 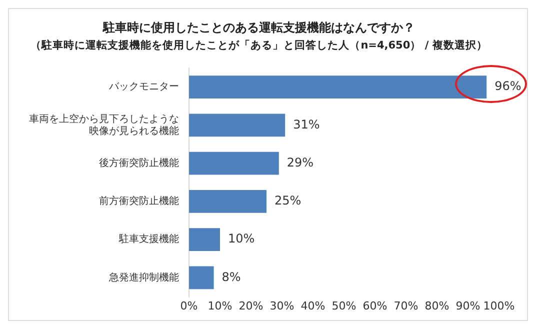 I want to click on data-label: 25%, so click(x=288, y=201).